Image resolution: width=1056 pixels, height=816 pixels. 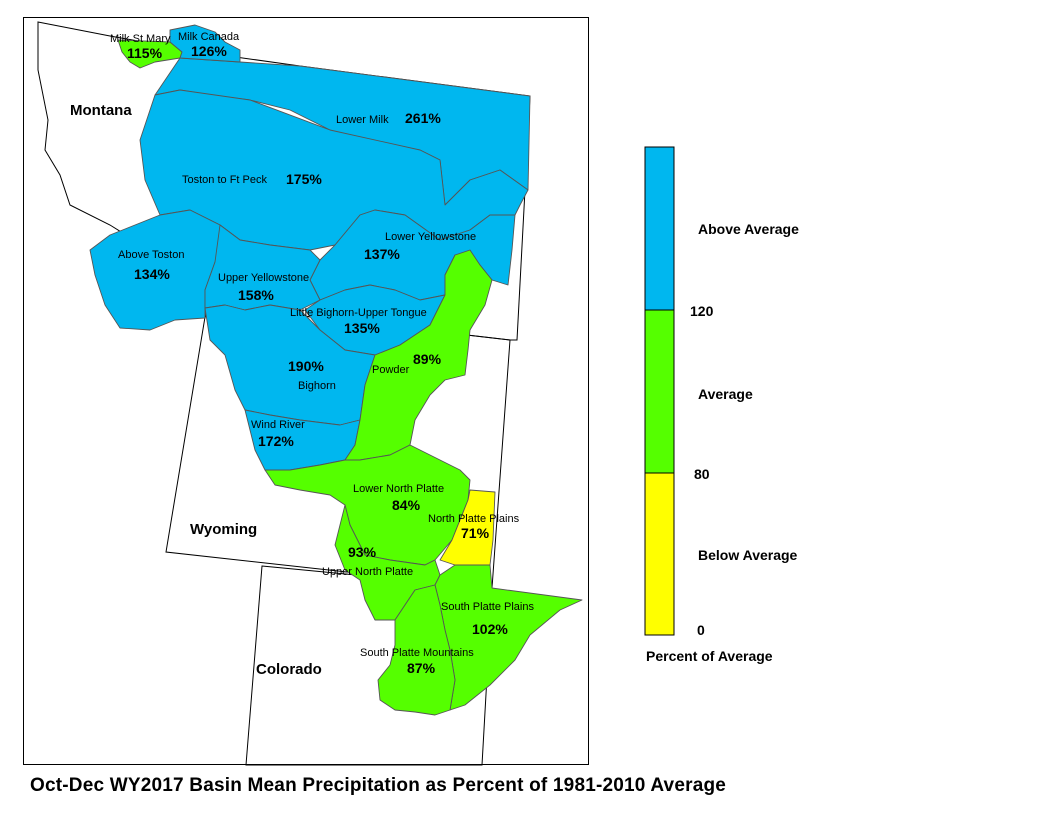 What do you see at coordinates (490, 629) in the screenshot?
I see `basin-pct-south-platte-plains: 102%` at bounding box center [490, 629].